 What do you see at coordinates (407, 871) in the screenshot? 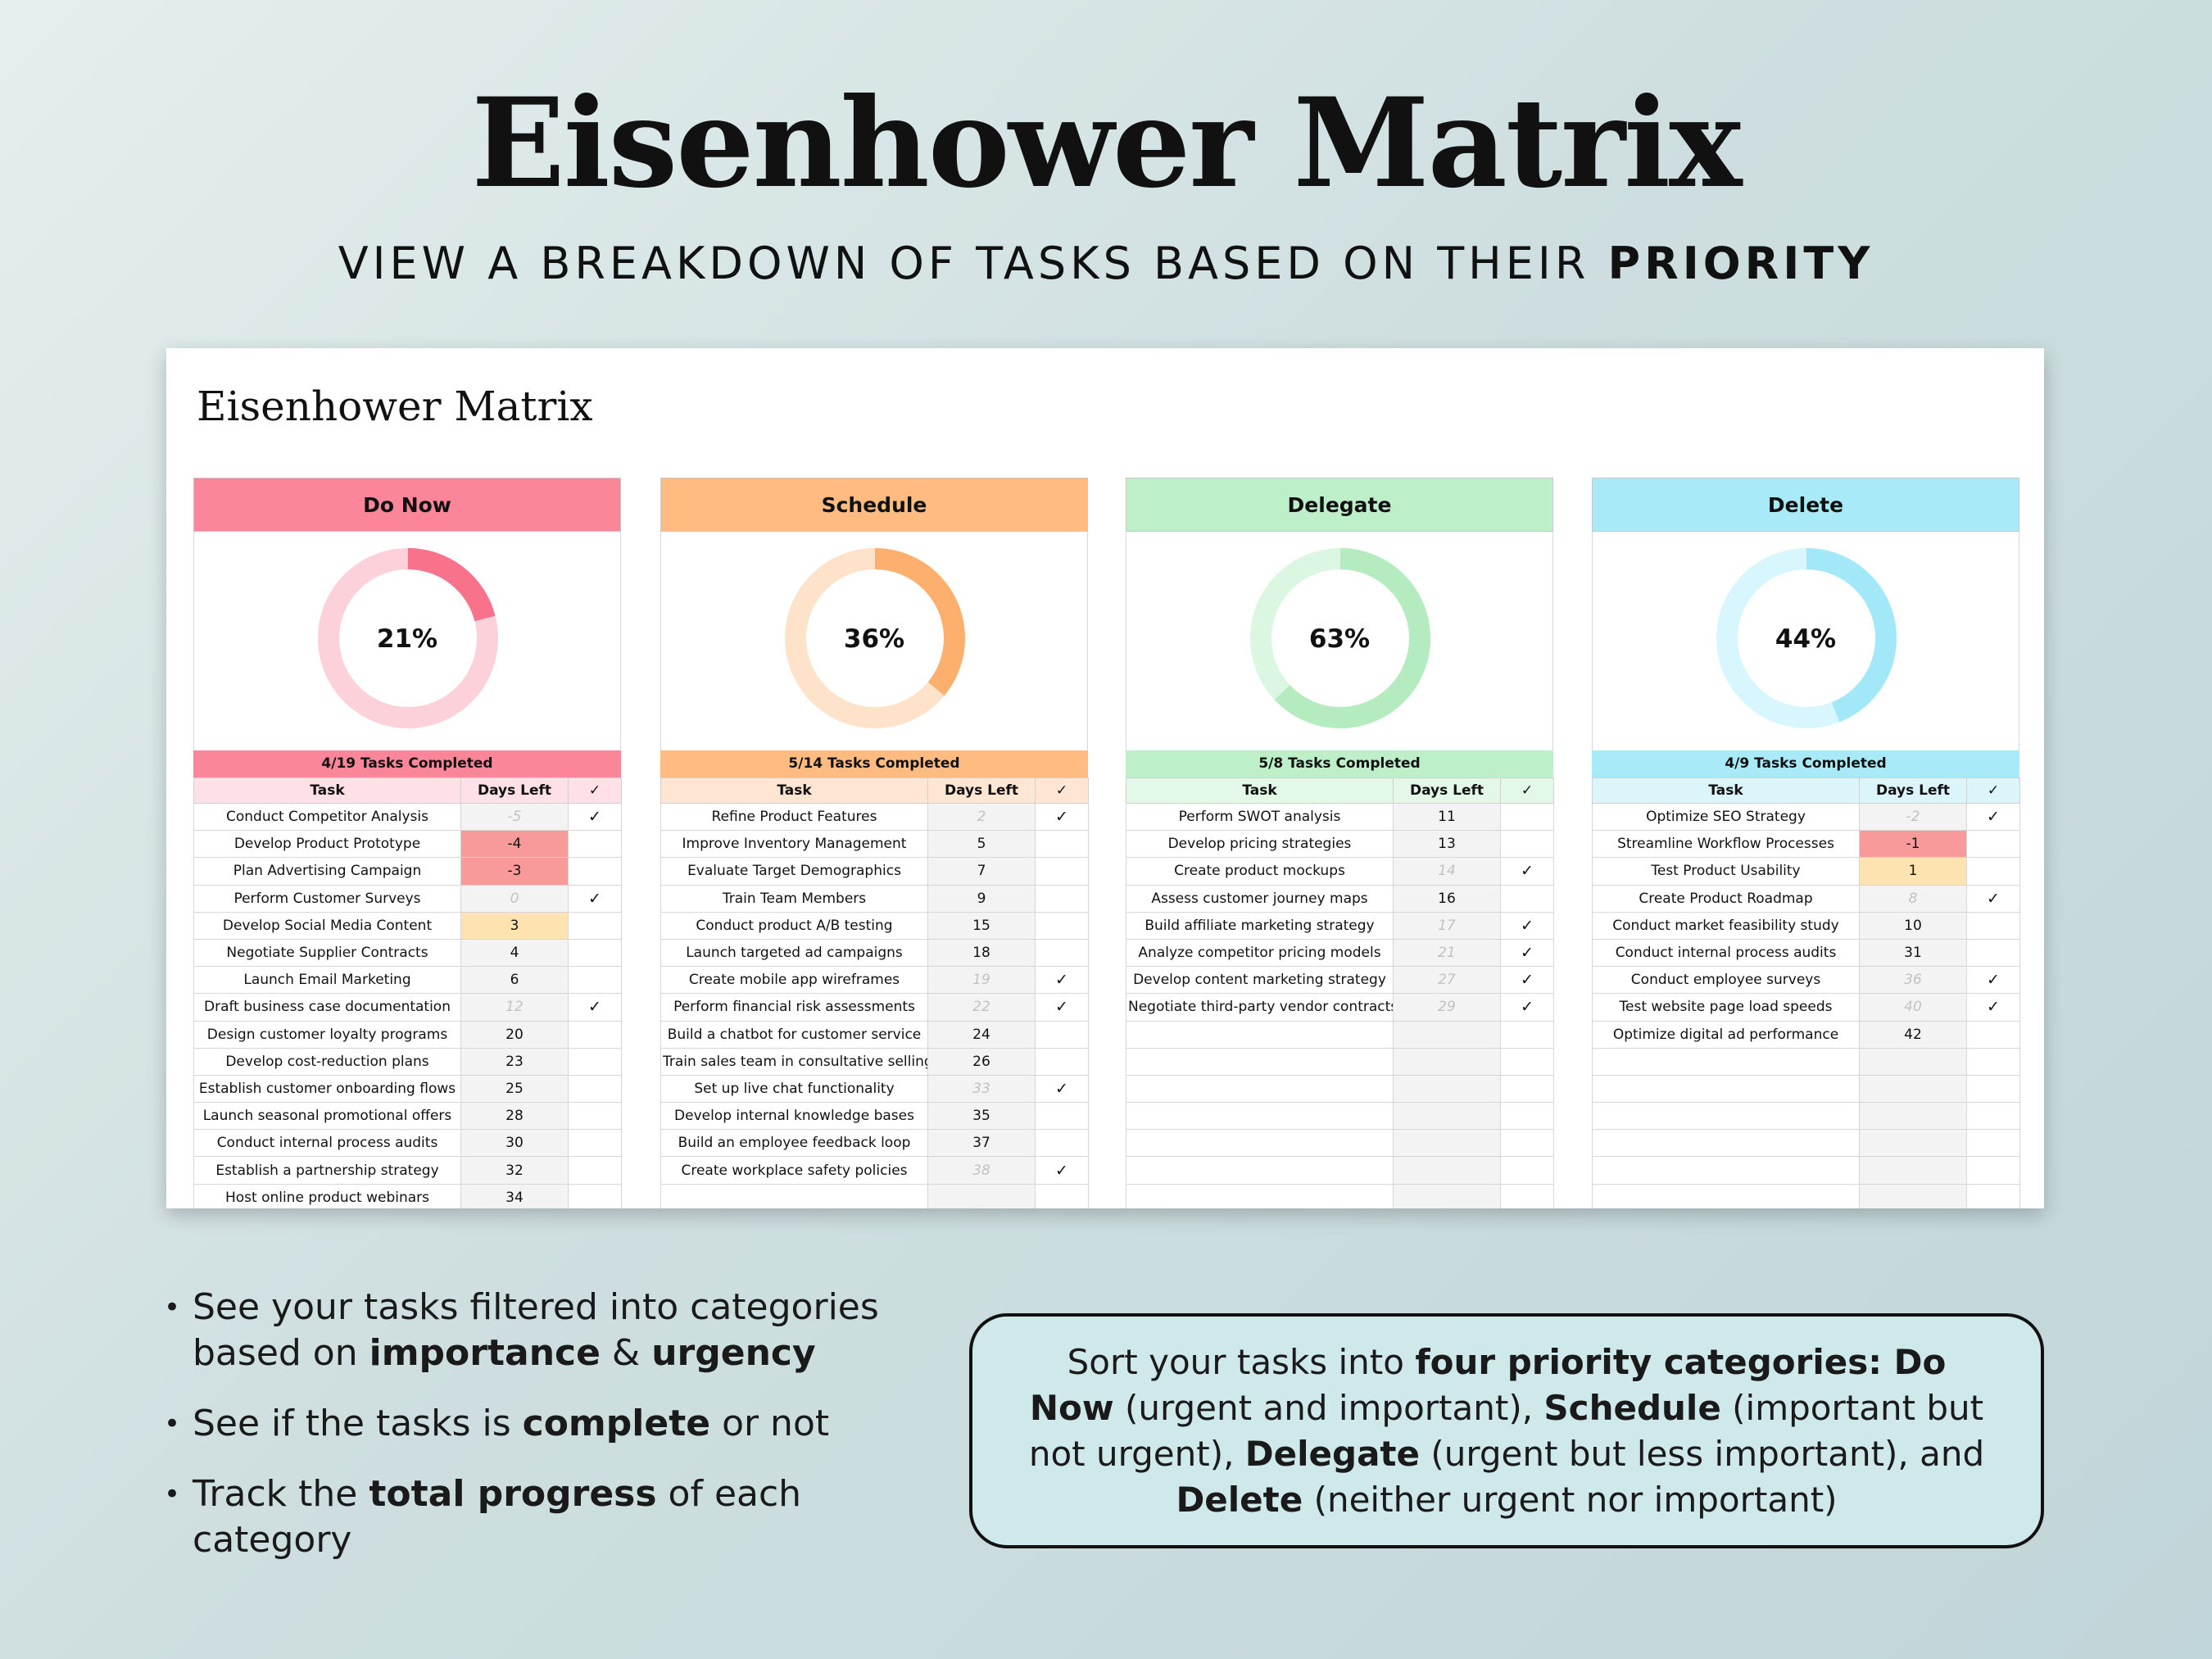
I see `table-row: Plan Advertising Campaign -3` at bounding box center [407, 871].